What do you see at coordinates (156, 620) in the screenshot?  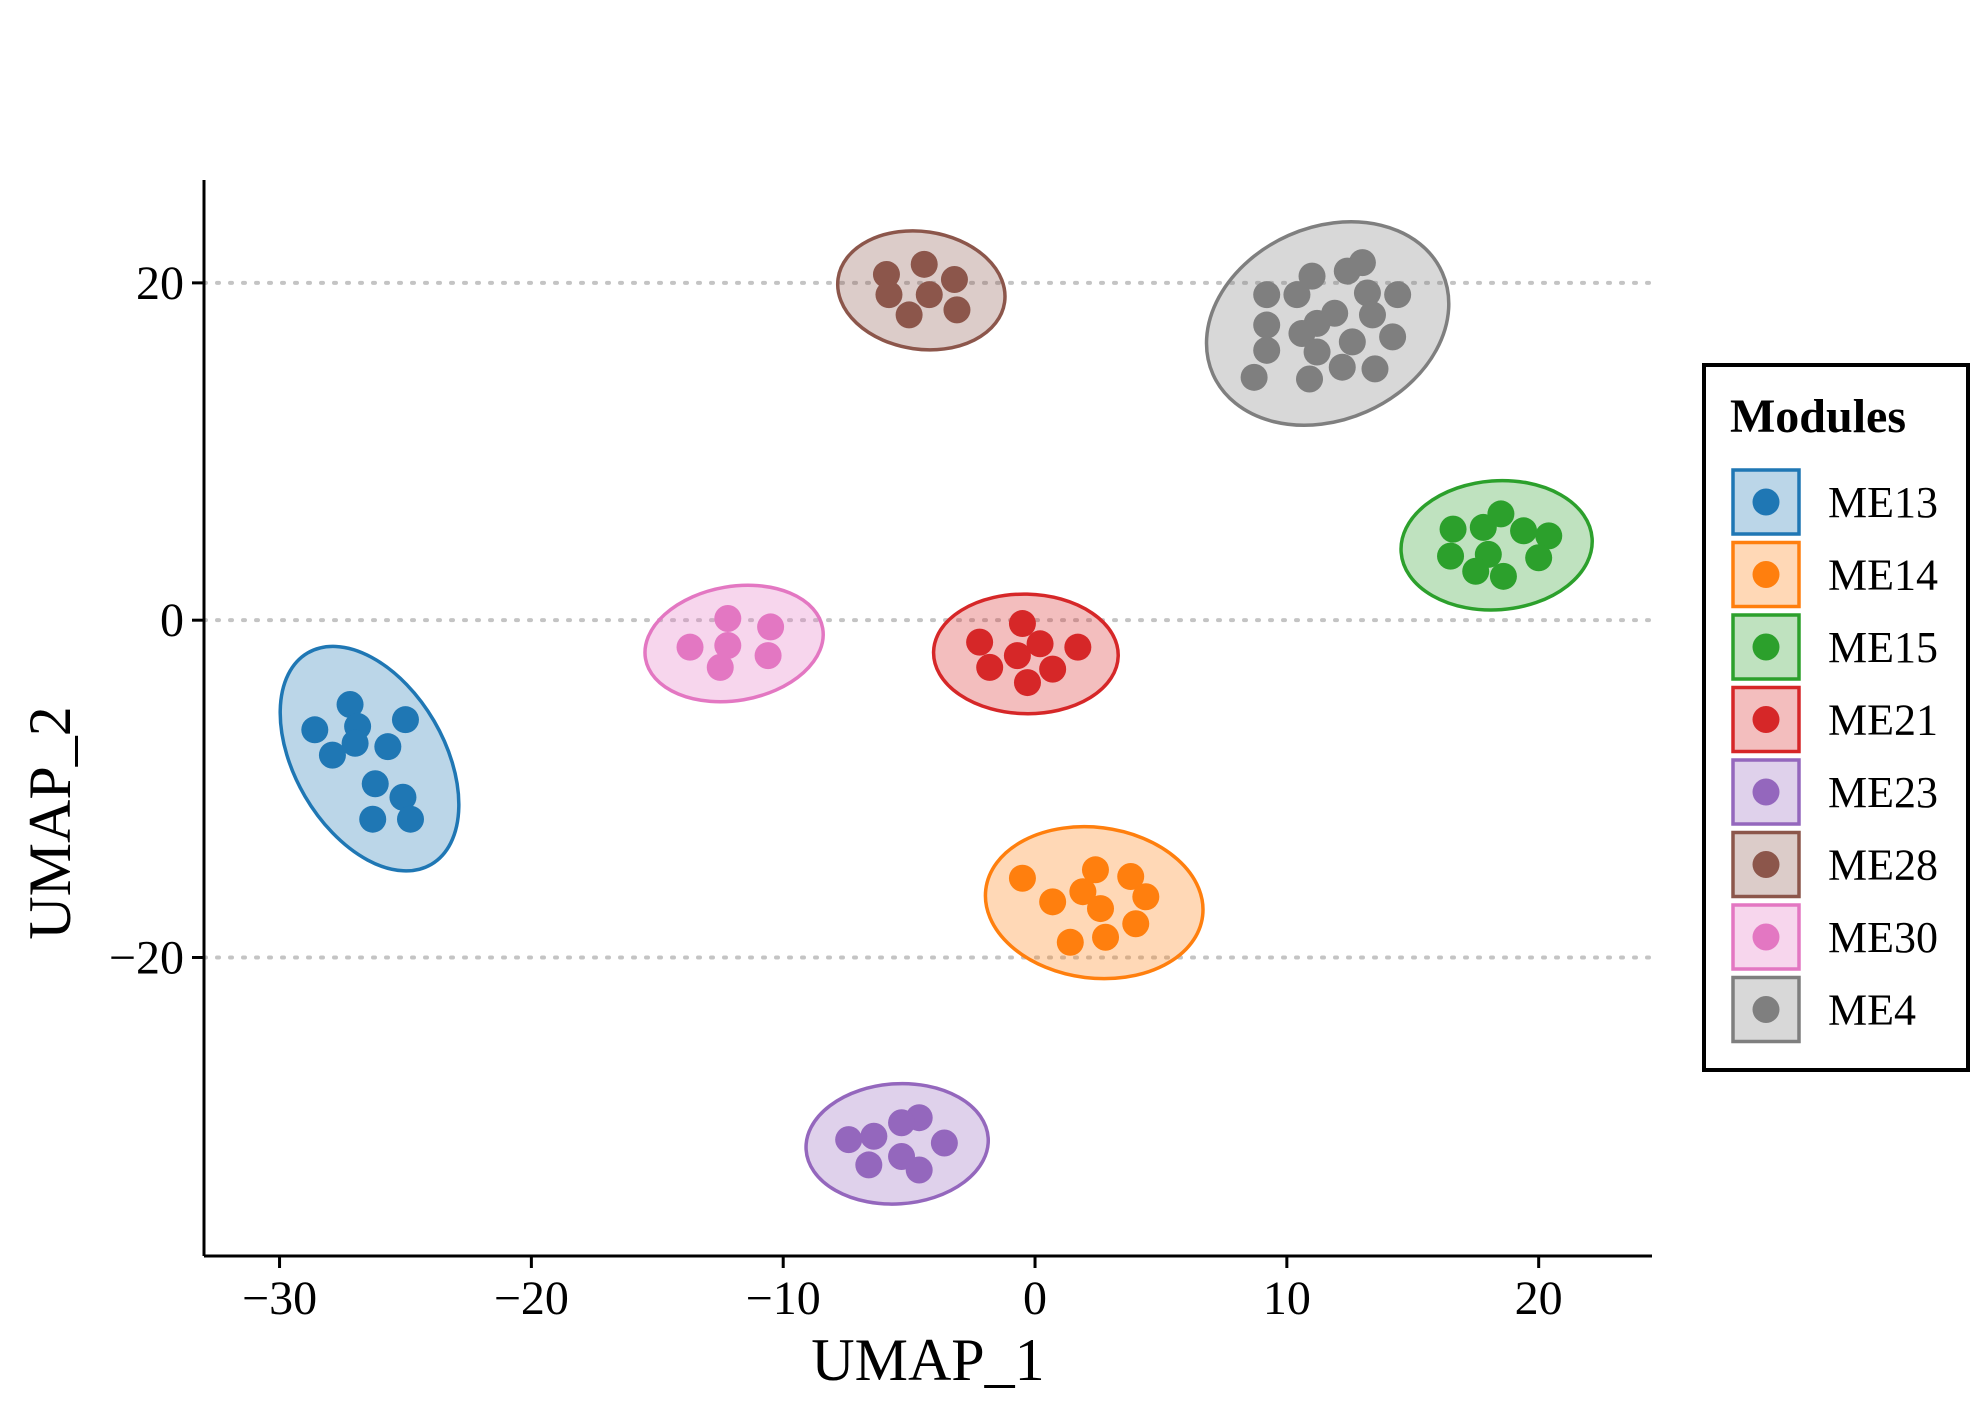 I see `y-axis-ticks: −20 0 20` at bounding box center [156, 620].